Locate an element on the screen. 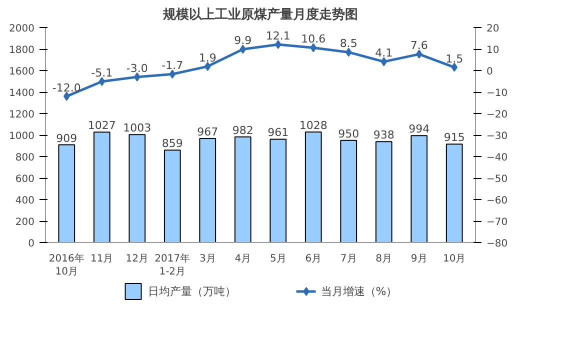 This screenshot has width=566, height=341. x-tick-label: 4月 is located at coordinates (243, 259).